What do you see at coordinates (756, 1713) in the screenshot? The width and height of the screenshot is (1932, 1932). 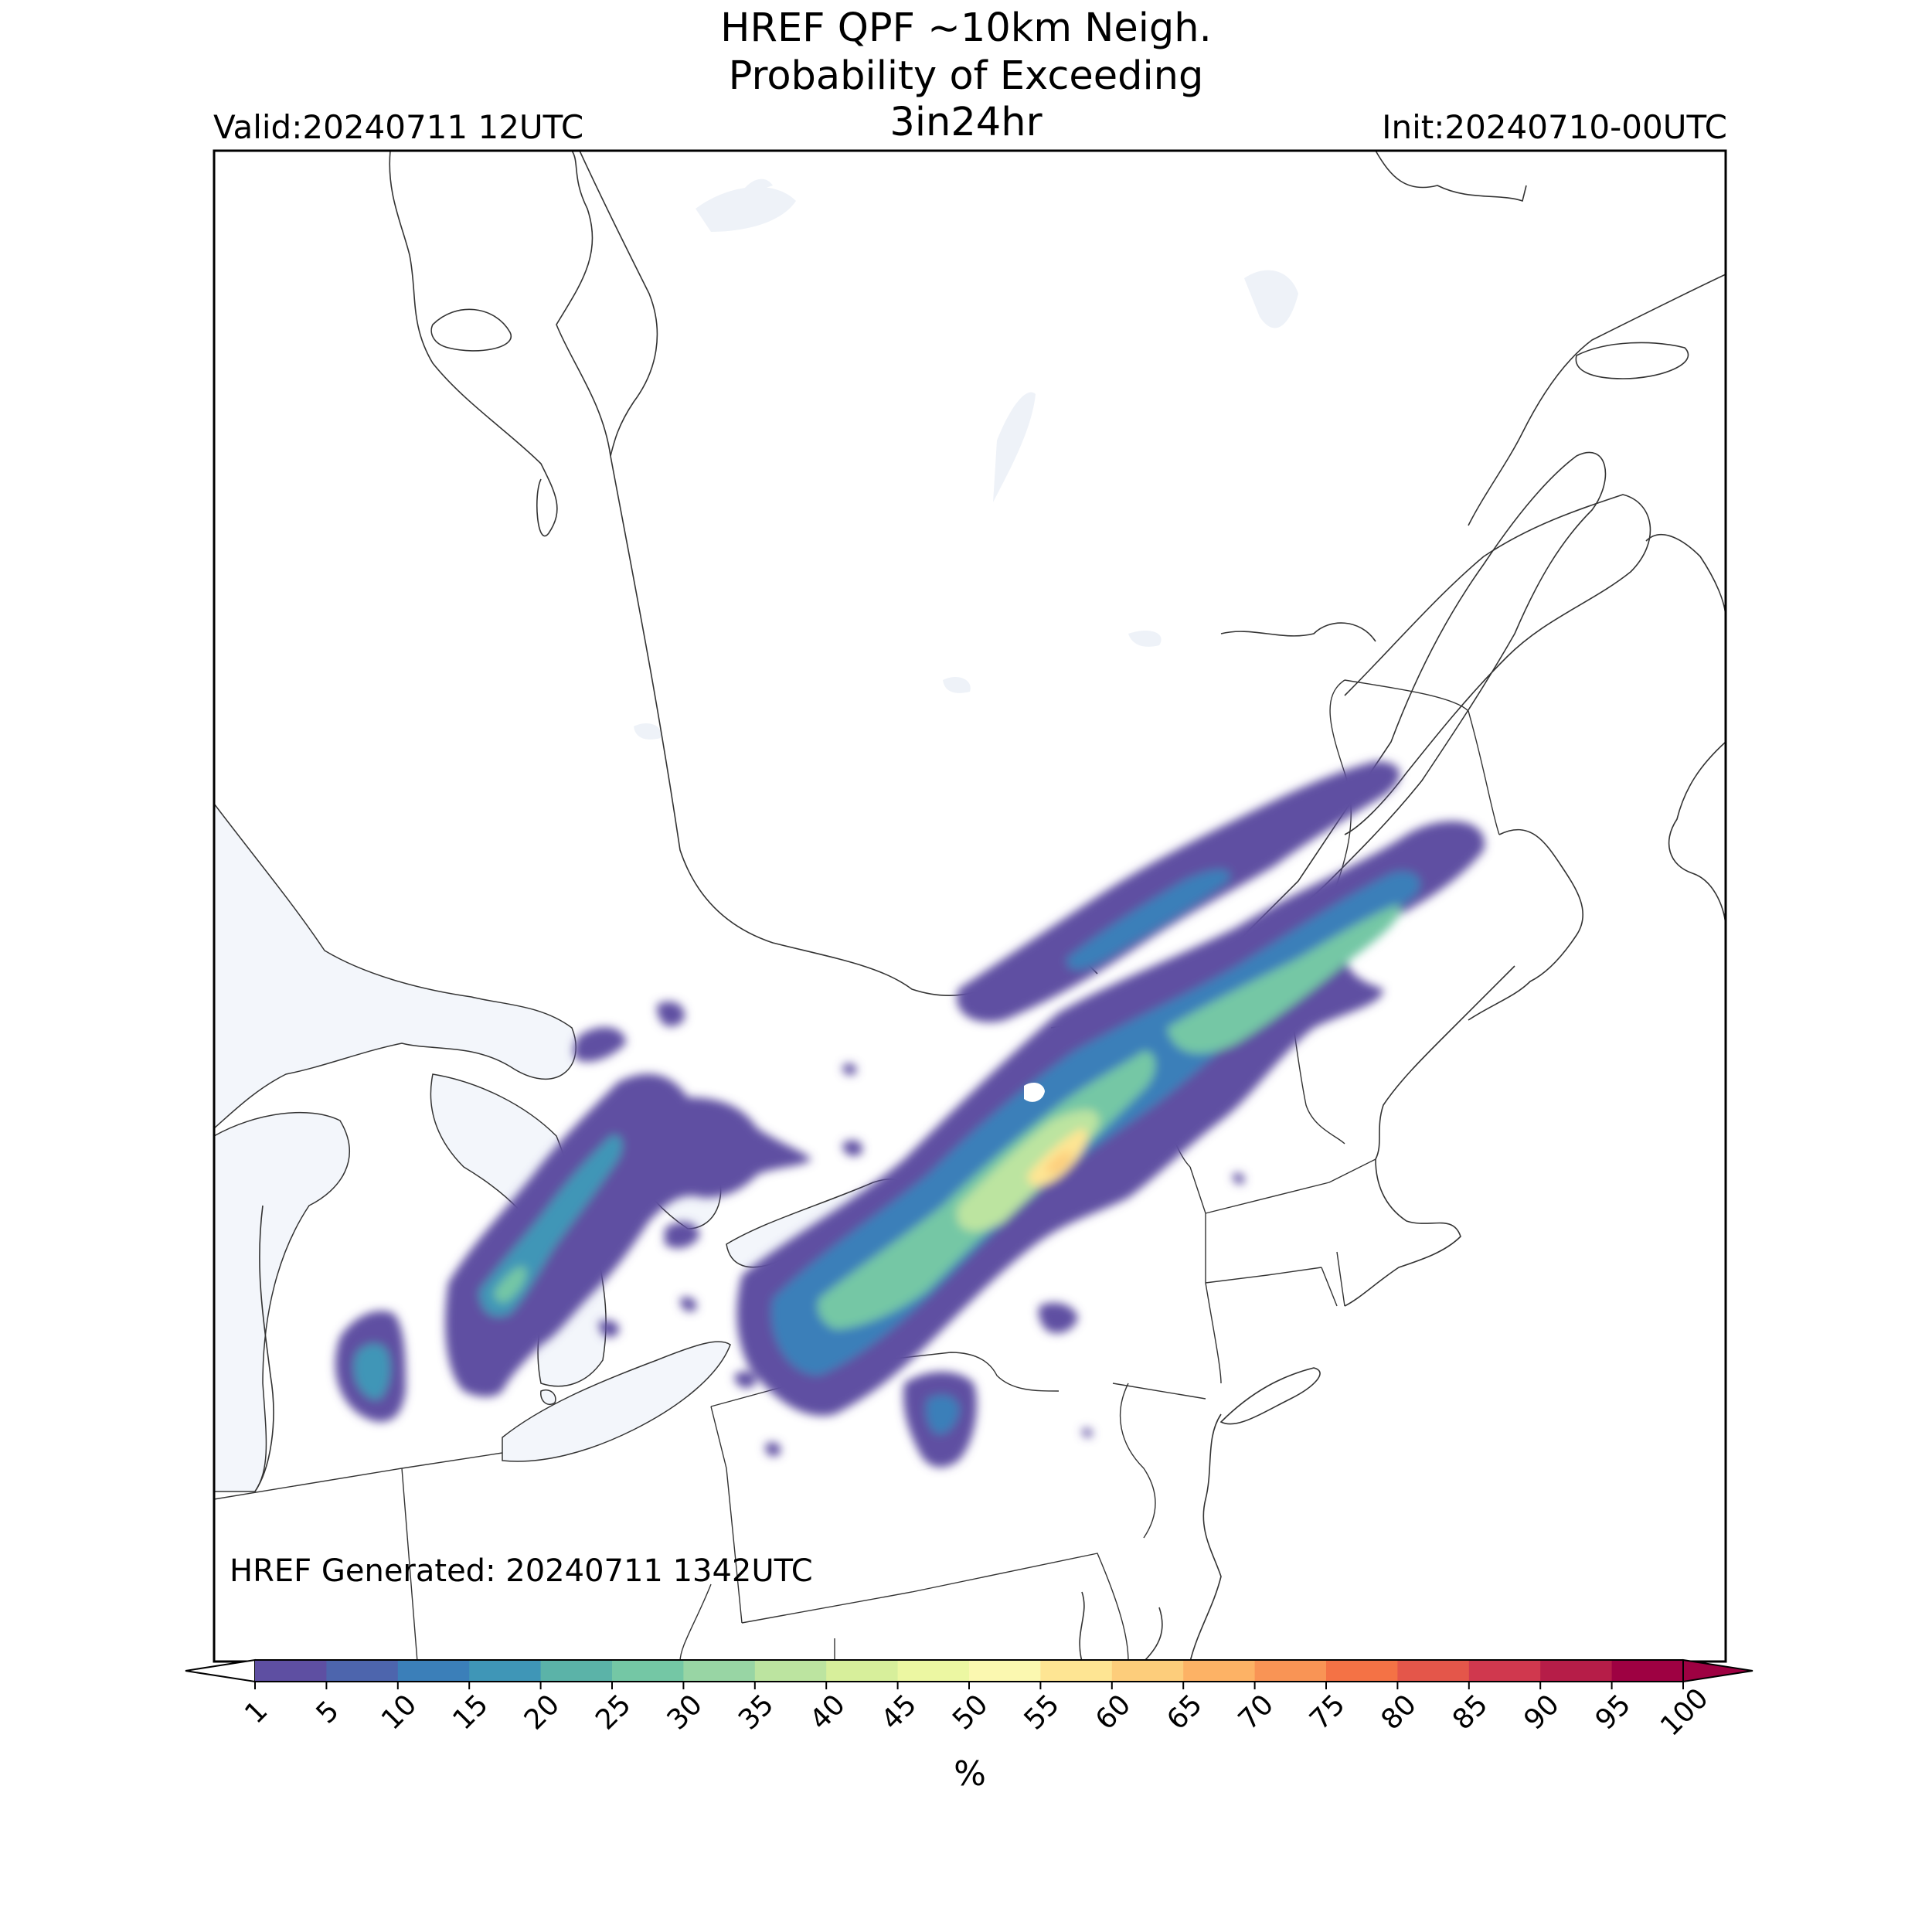 I see `colorbar-tick-label: 35` at bounding box center [756, 1713].